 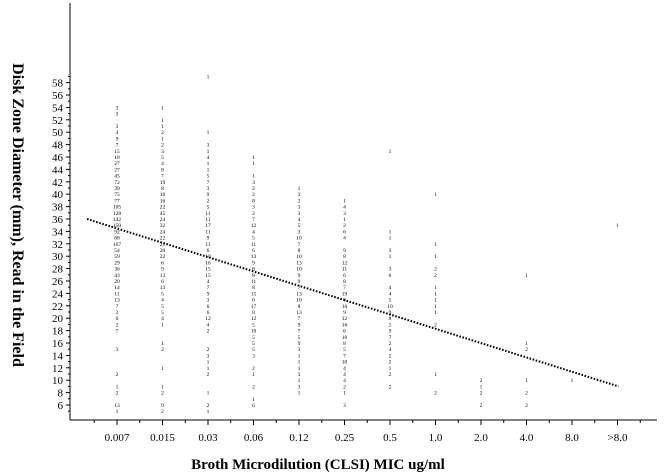 I want to click on cell-count: 92, so click(x=117, y=232).